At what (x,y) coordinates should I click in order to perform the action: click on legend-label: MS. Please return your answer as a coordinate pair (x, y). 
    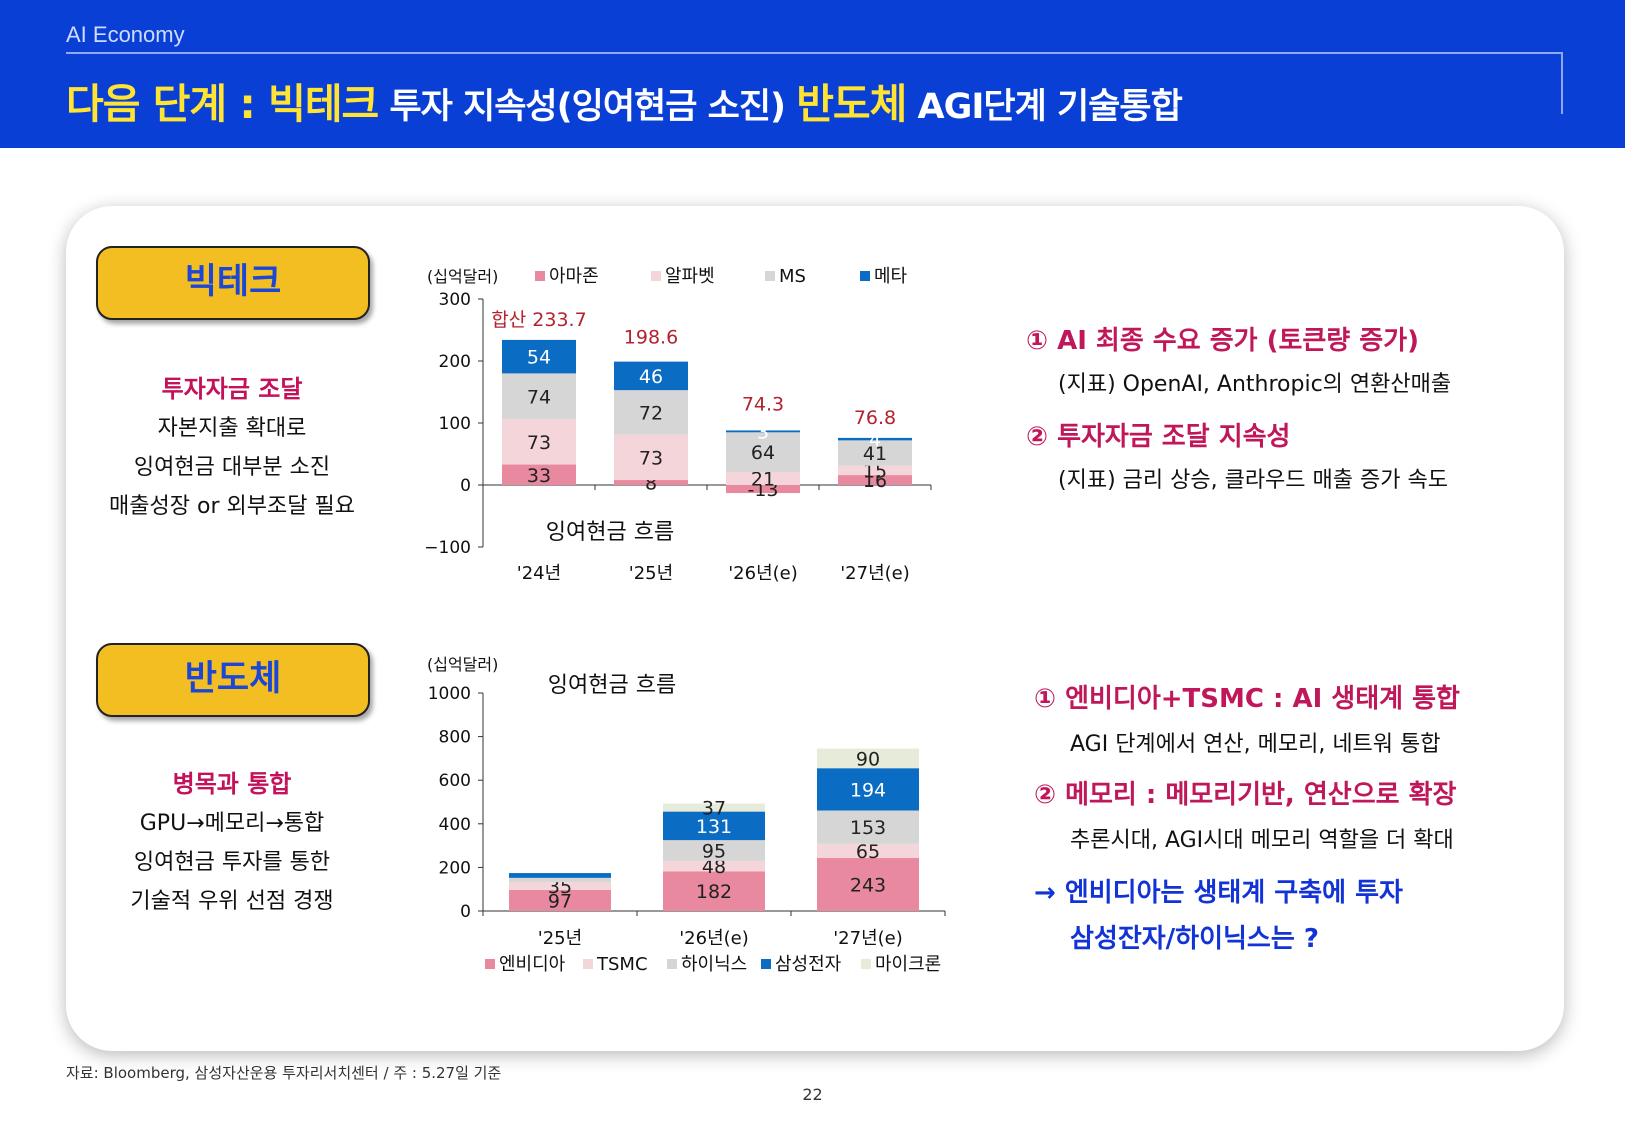
    Looking at the image, I should click on (792, 276).